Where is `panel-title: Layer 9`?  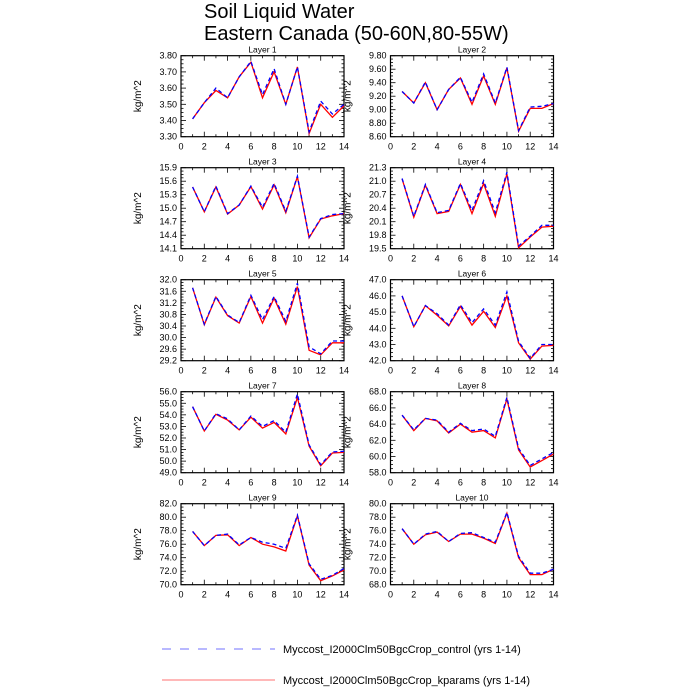 panel-title: Layer 9 is located at coordinates (262, 498).